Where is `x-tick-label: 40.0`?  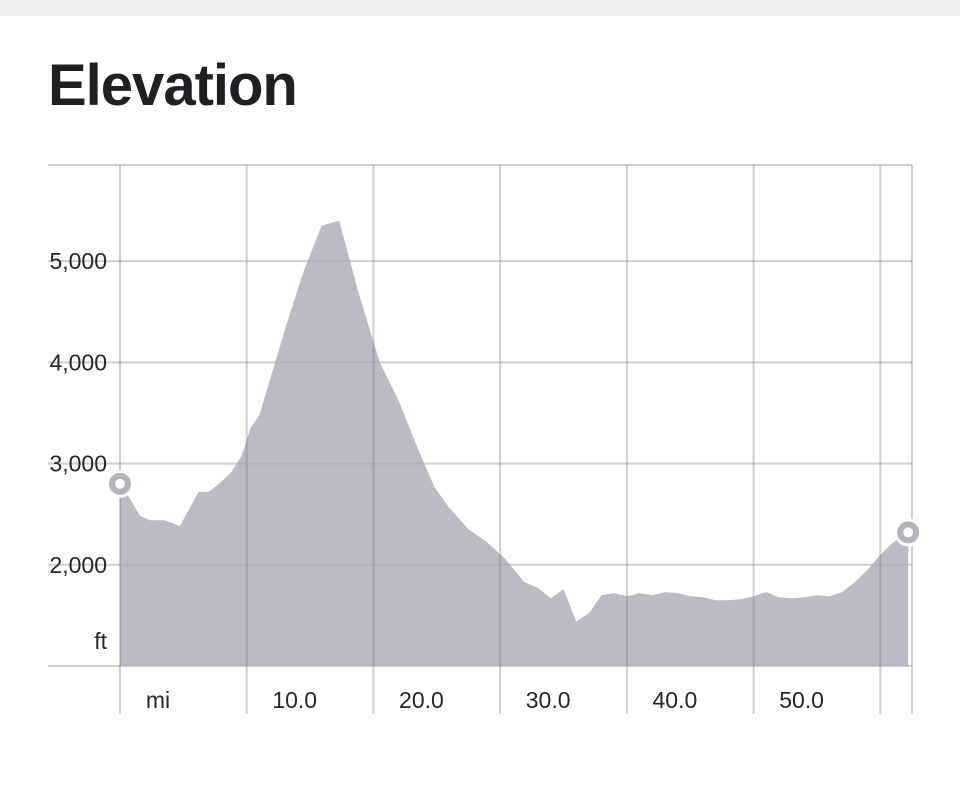 x-tick-label: 40.0 is located at coordinates (674, 700).